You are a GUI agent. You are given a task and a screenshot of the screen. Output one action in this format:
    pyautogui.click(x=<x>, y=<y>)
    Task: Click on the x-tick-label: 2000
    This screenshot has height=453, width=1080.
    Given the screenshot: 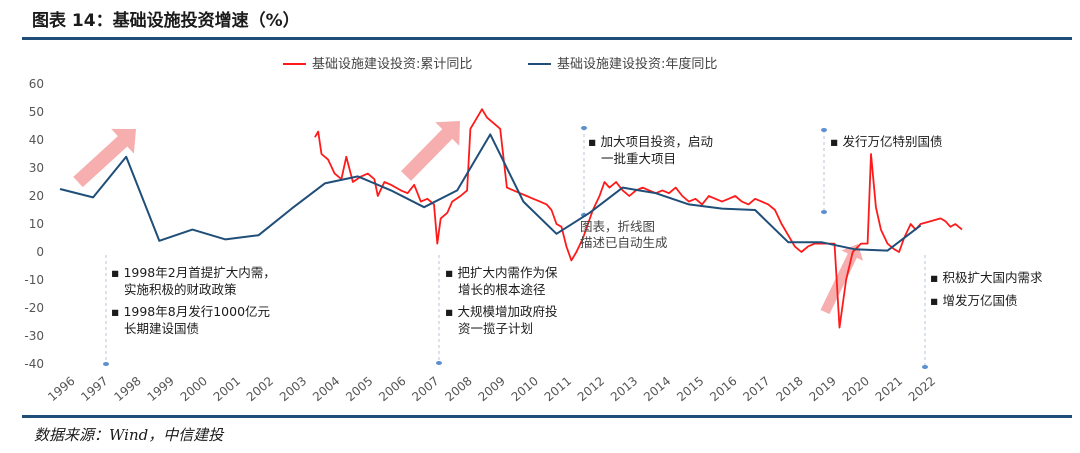 What is the action you would take?
    pyautogui.click(x=194, y=389)
    